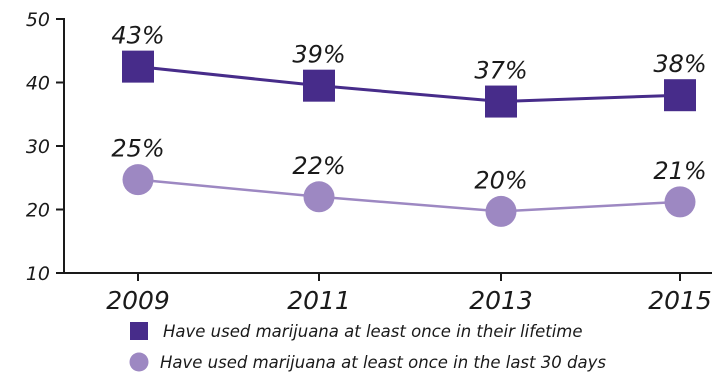 The width and height of the screenshot is (716, 381). Describe the element at coordinates (138, 300) in the screenshot. I see `x-tick-label: 2009` at that location.